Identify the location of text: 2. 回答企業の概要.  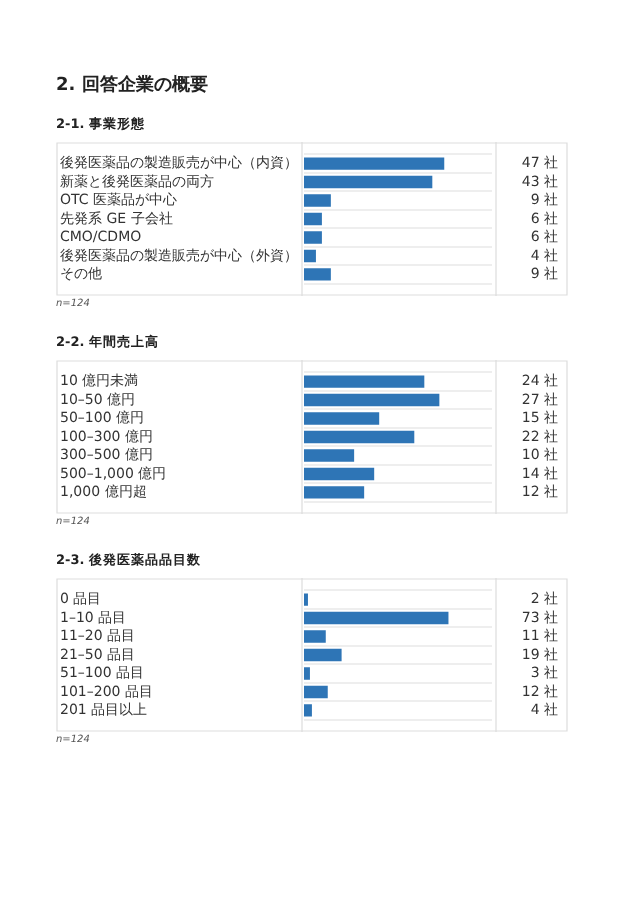
(133, 85).